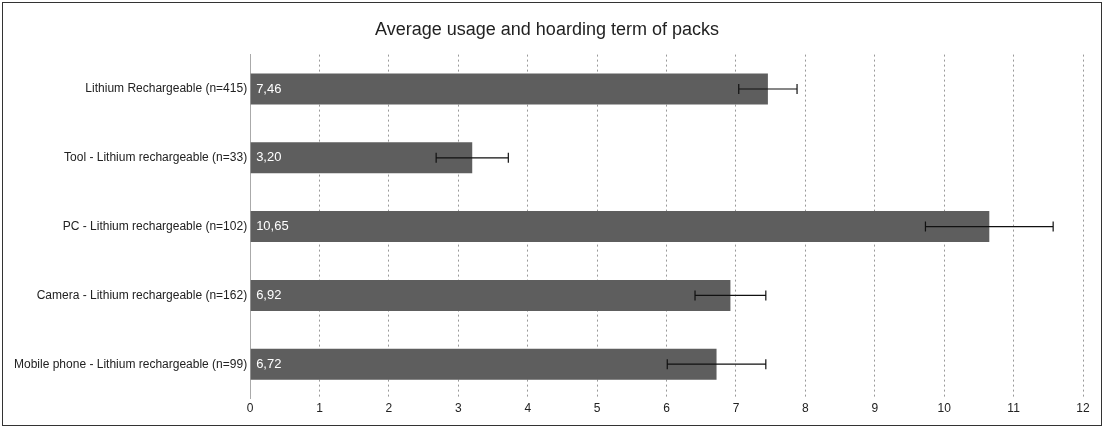  I want to click on x-tick-label: 4, so click(528, 408).